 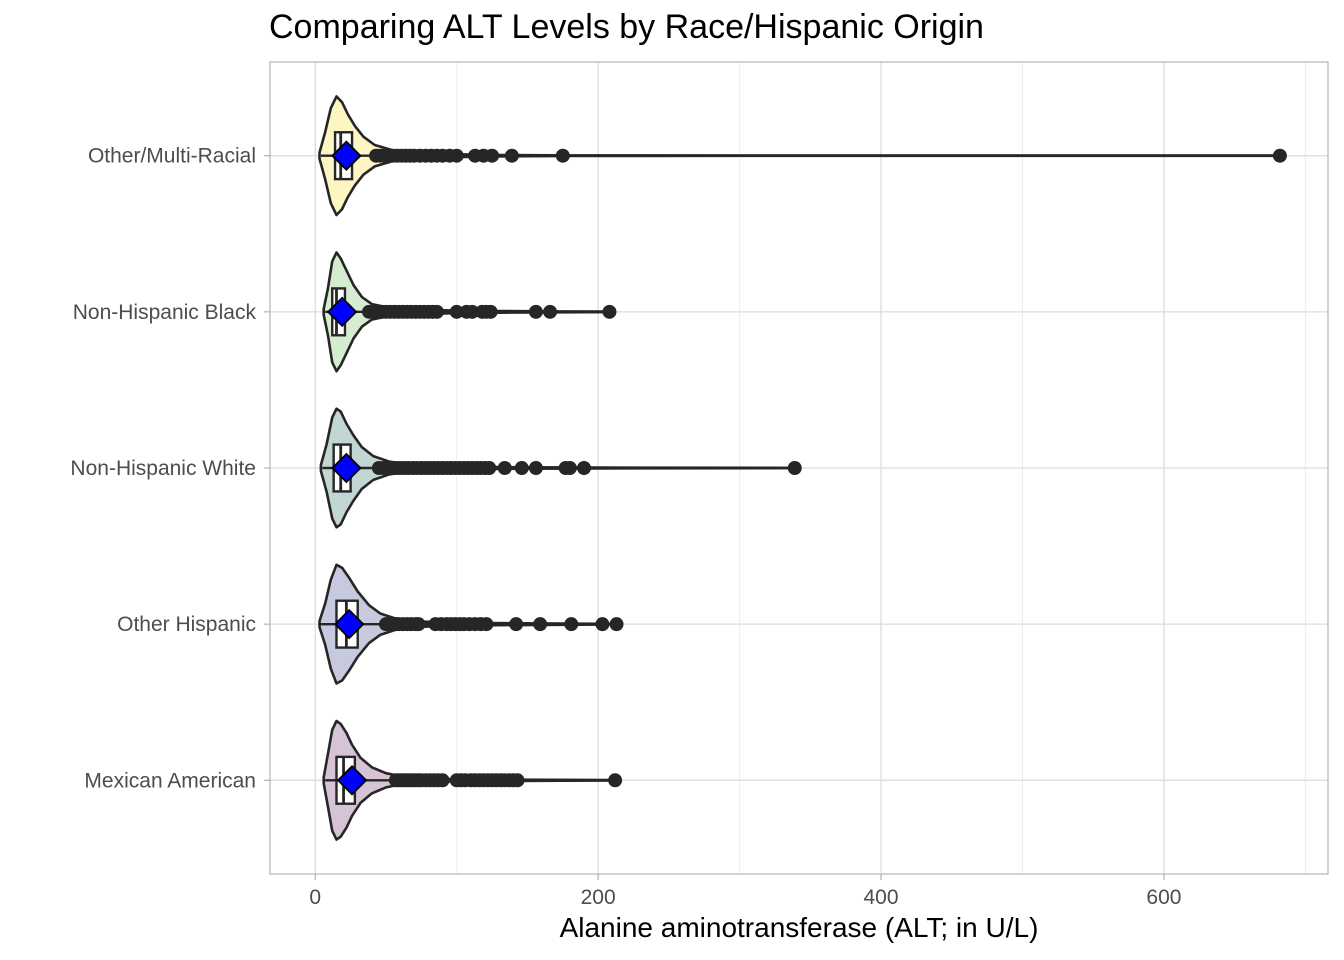 What do you see at coordinates (165, 312) in the screenshot?
I see `y-tick-label: Non-Hispanic Black` at bounding box center [165, 312].